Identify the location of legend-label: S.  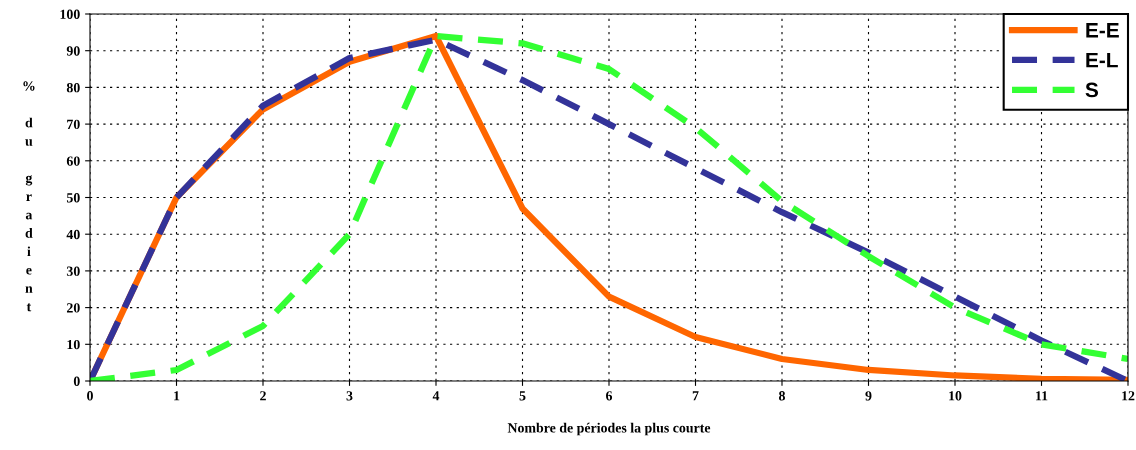
(1092, 90).